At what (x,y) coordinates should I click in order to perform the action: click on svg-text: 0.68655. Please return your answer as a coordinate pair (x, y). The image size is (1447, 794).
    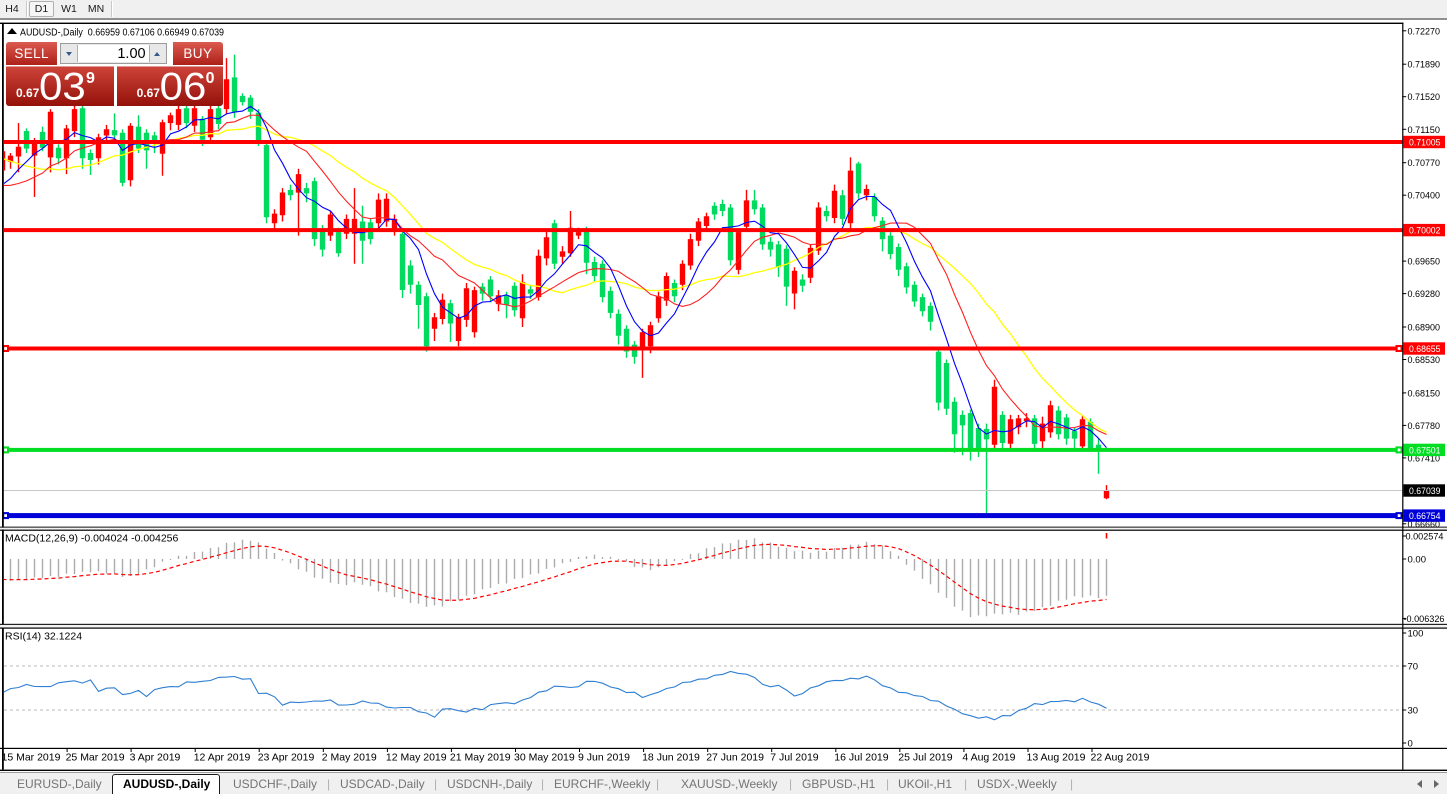
    Looking at the image, I should click on (1425, 349).